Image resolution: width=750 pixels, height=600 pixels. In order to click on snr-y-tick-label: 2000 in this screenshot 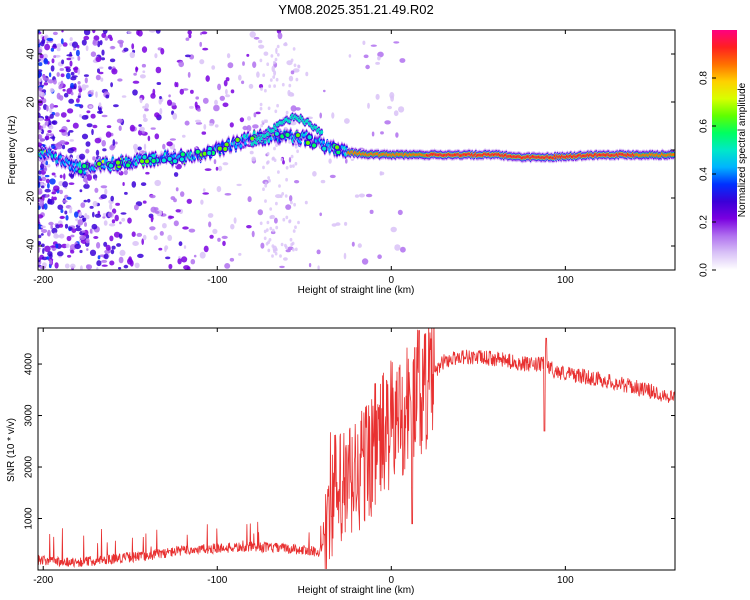, I will do `click(29, 466)`.